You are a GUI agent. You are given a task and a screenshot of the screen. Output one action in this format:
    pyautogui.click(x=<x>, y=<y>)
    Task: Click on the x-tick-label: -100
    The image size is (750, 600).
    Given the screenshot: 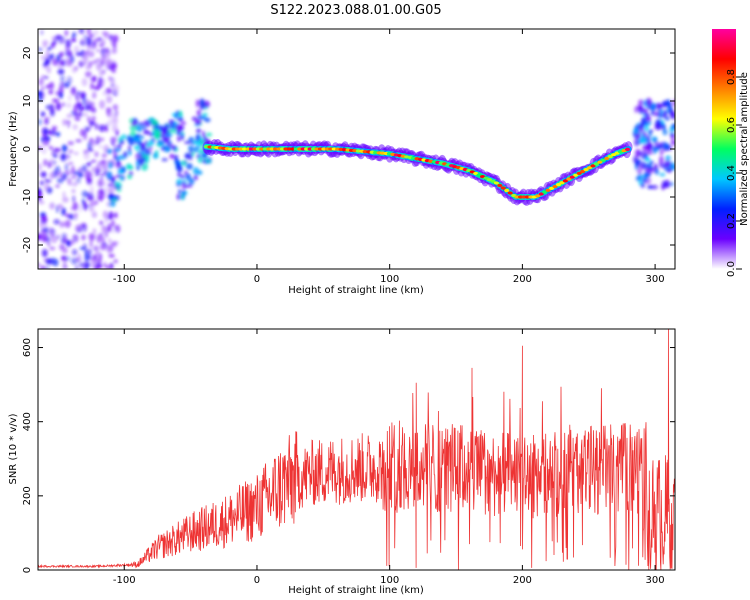 What is the action you would take?
    pyautogui.click(x=124, y=279)
    